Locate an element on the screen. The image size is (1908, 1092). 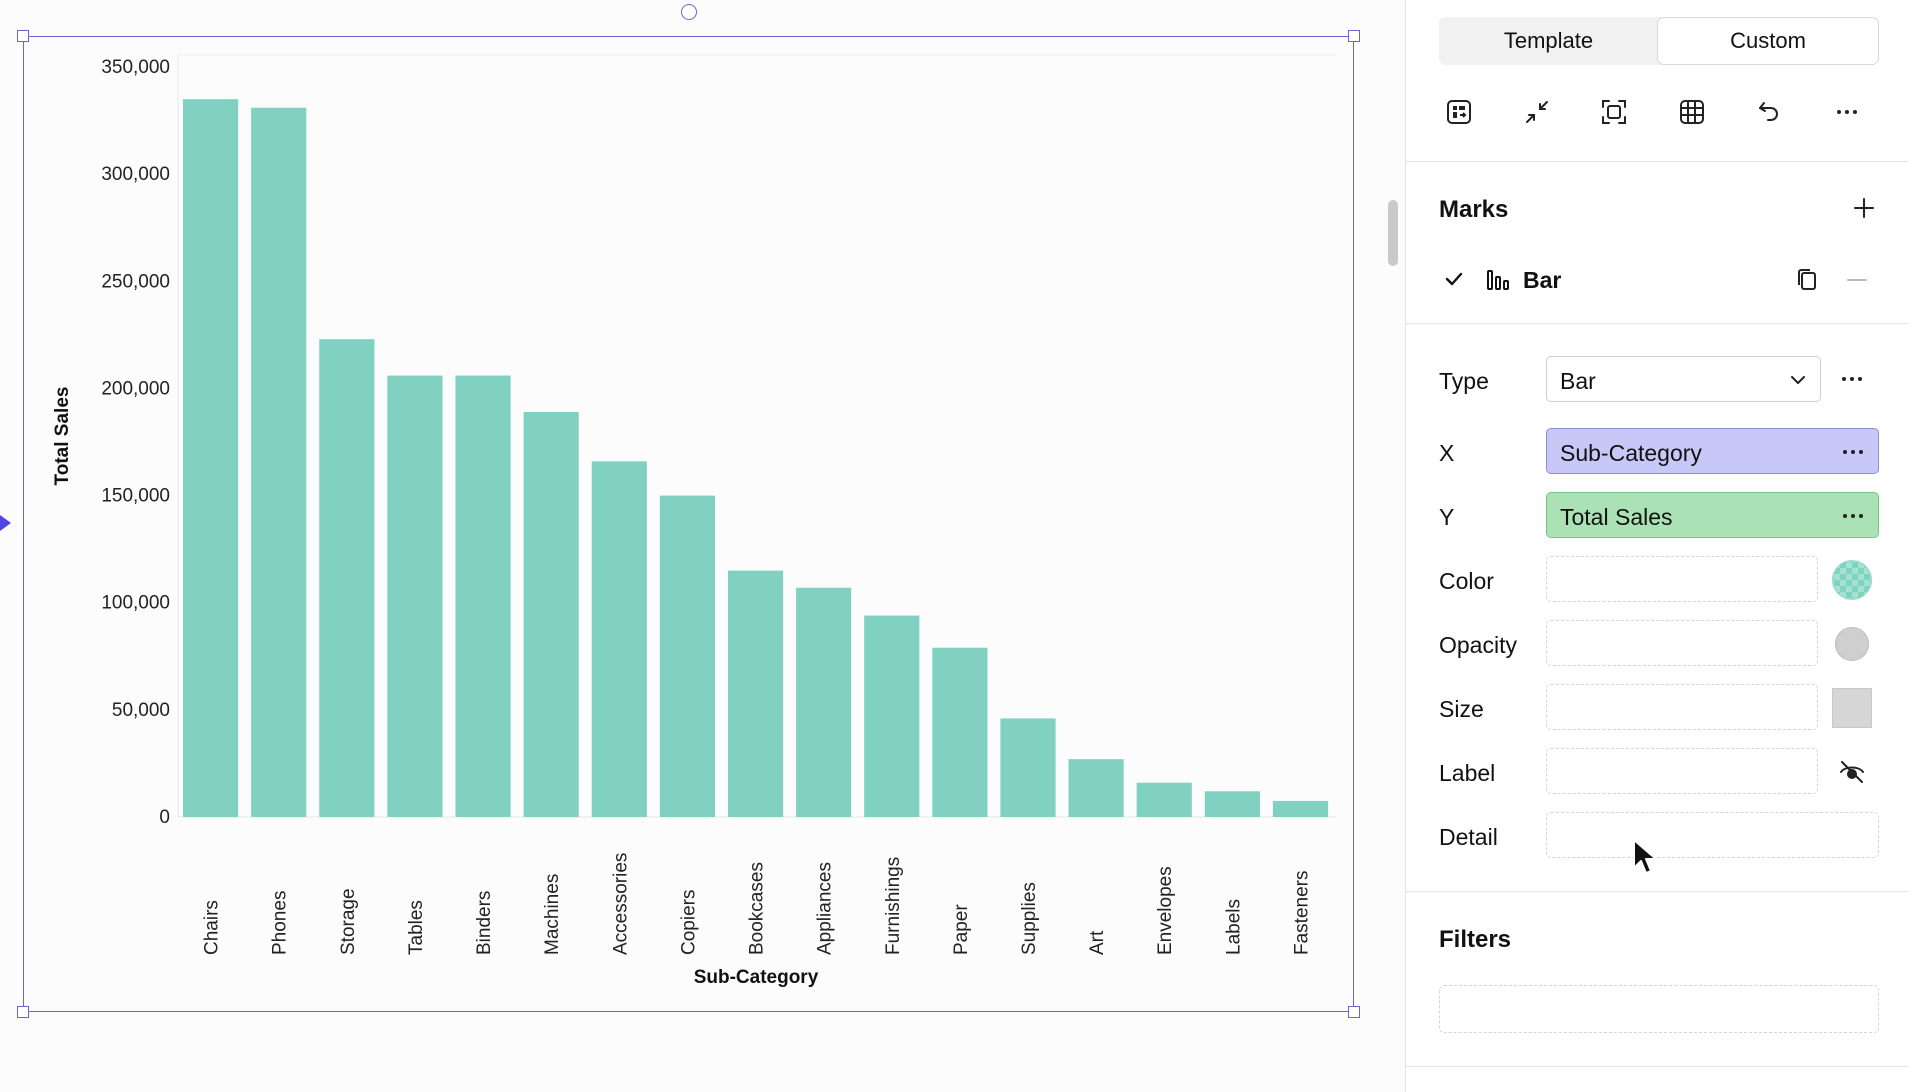
copy-icon is located at coordinates (1807, 280).